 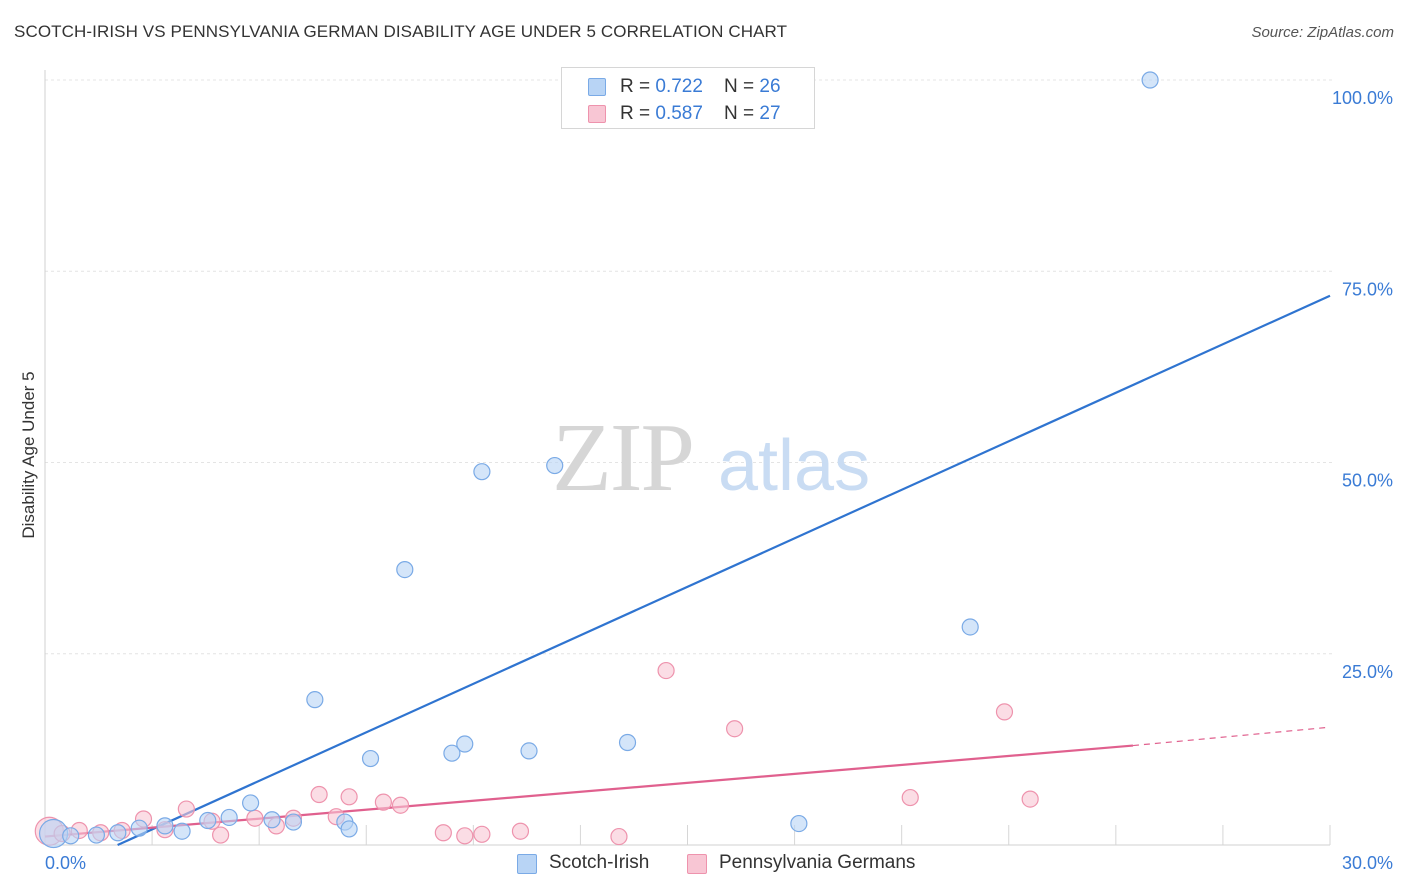 What do you see at coordinates (679, 86) in the screenshot?
I see `legend-r-value: 0.722` at bounding box center [679, 86].